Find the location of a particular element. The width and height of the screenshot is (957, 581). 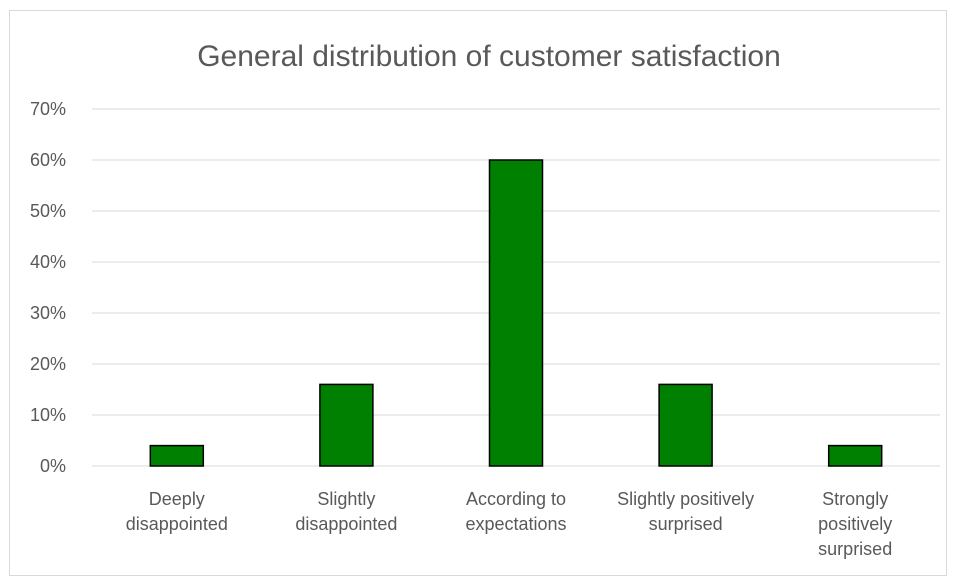

y-tick-label: 10% is located at coordinates (48, 415).